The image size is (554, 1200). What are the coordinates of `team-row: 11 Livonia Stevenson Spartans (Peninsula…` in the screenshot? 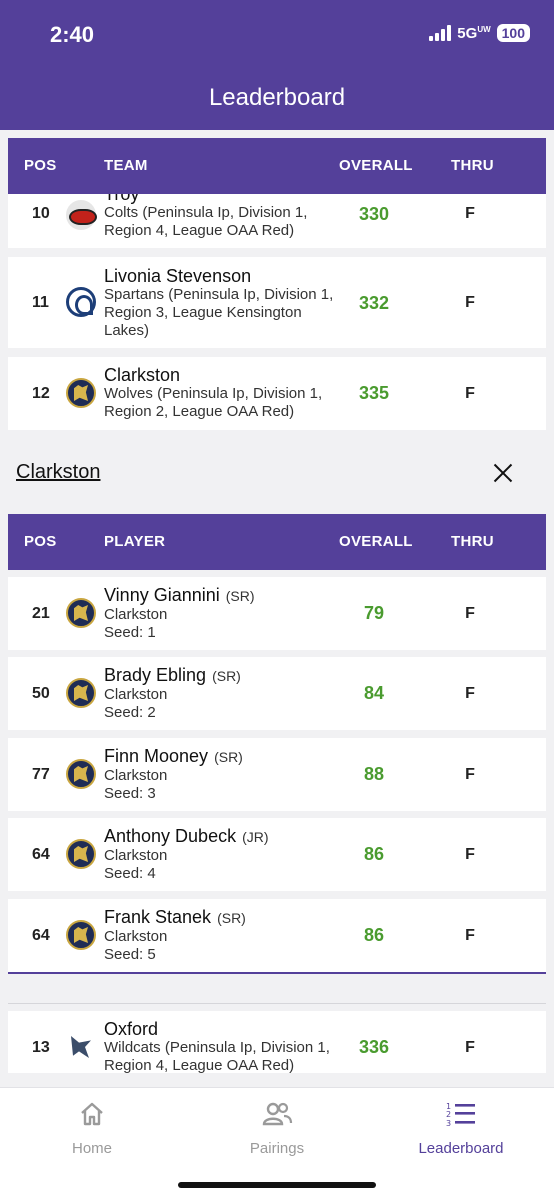 It's located at (277, 302).